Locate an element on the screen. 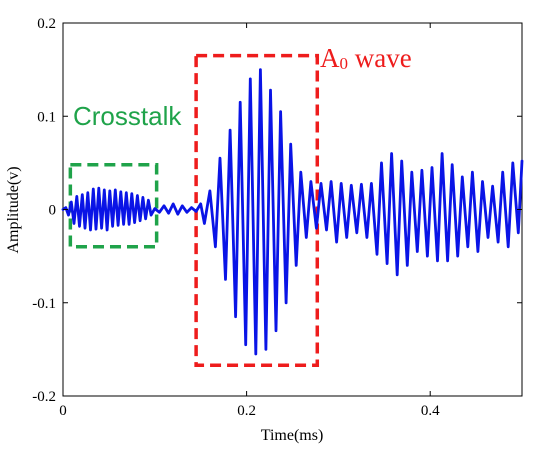 This screenshot has height=456, width=550. a0-wave-label-main: A is located at coordinates (330, 58).